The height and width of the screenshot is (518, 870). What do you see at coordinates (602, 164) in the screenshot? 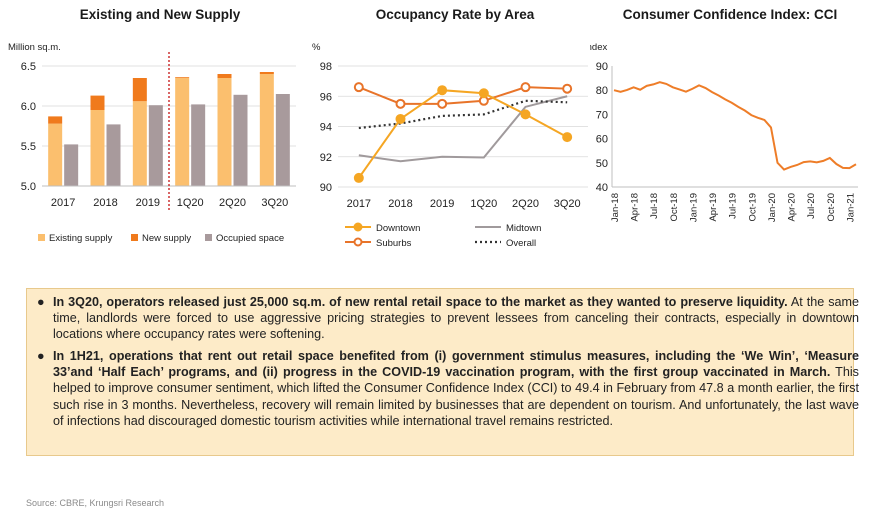
I see `y-tick-label: 50` at bounding box center [602, 164].